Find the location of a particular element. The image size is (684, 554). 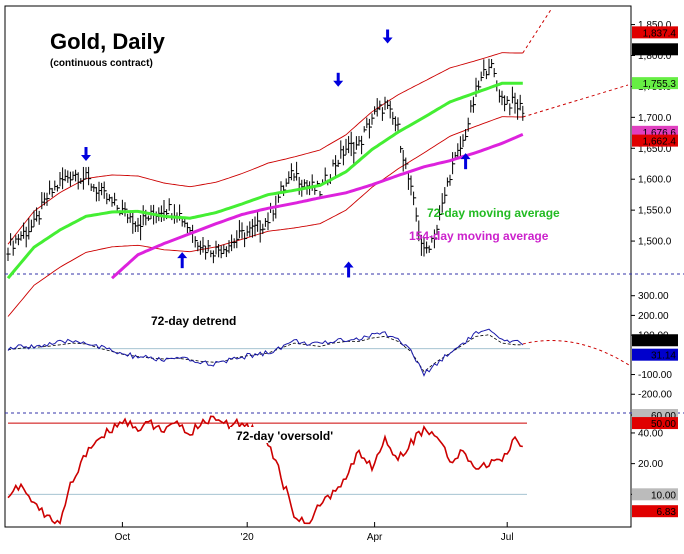

detrend-y-tick-label-1: 200.00 is located at coordinates (653, 316).